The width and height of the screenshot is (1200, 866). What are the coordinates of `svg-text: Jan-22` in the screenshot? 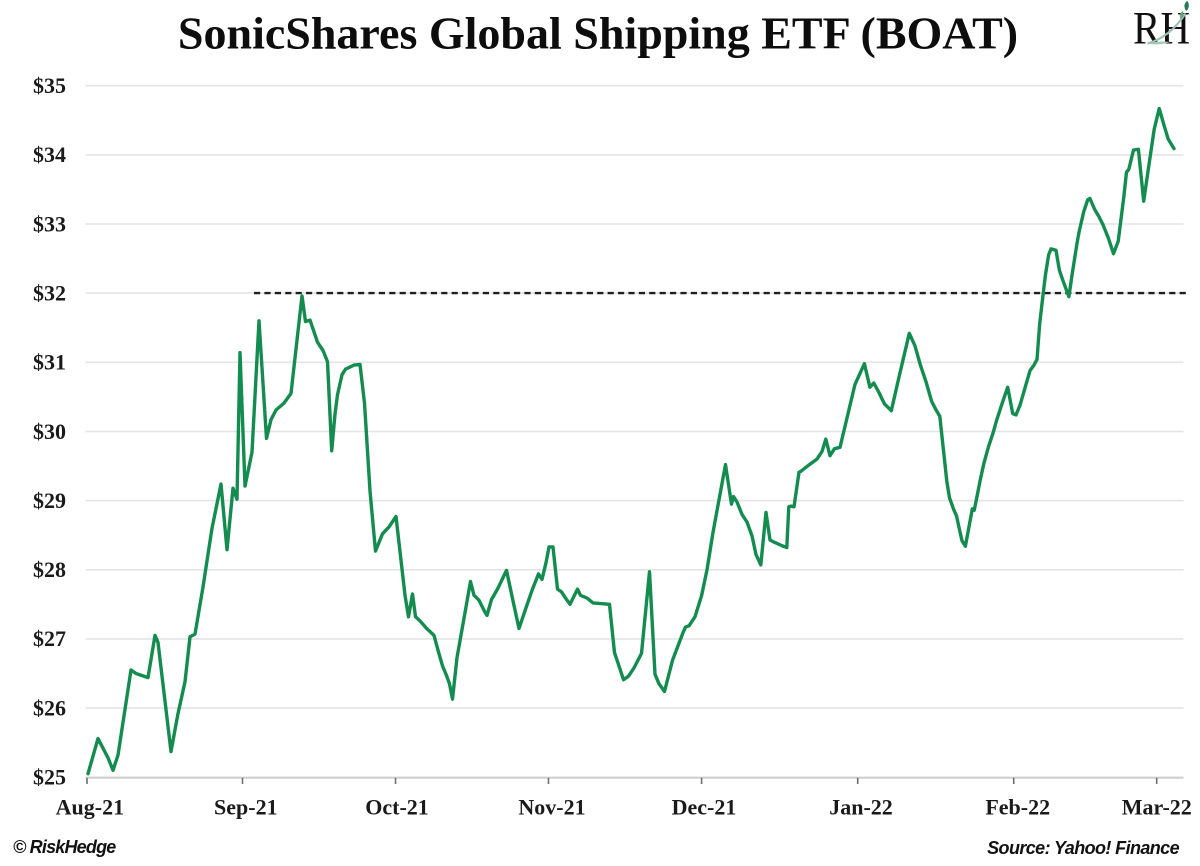 It's located at (861, 807).